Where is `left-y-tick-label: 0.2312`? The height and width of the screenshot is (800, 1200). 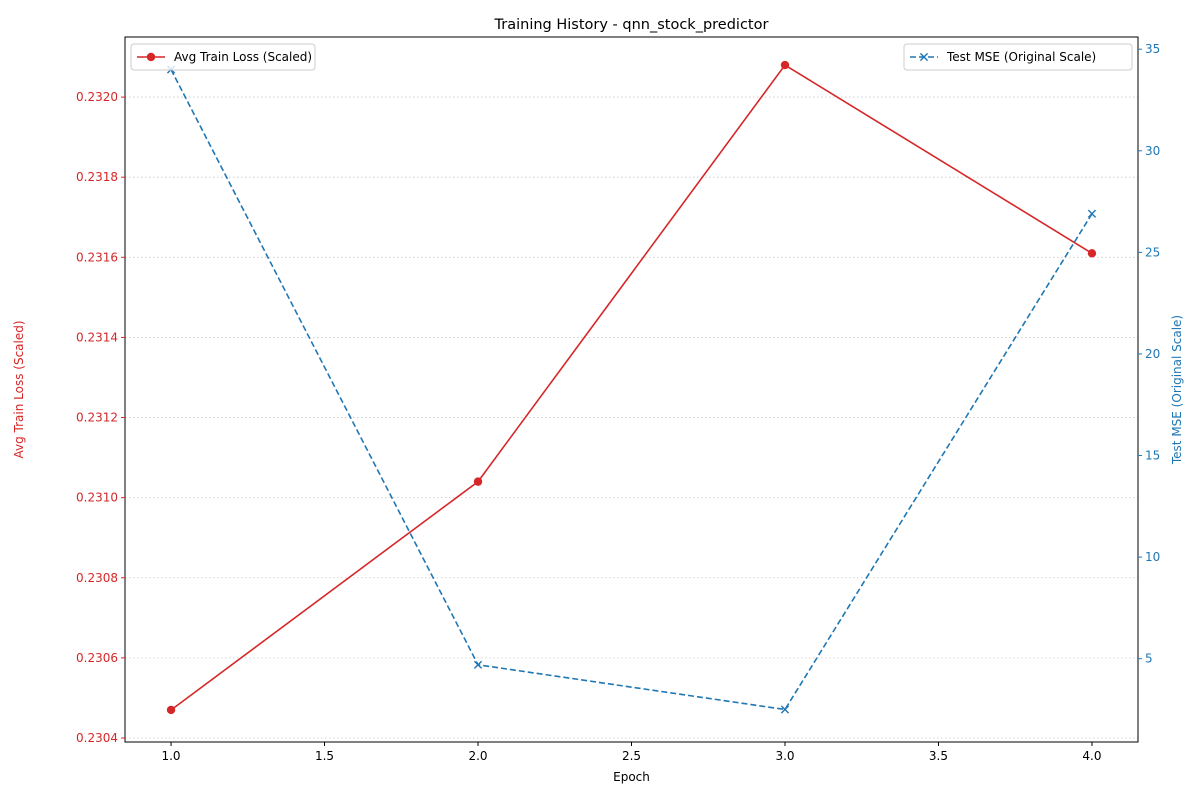 left-y-tick-label: 0.2312 is located at coordinates (97, 418).